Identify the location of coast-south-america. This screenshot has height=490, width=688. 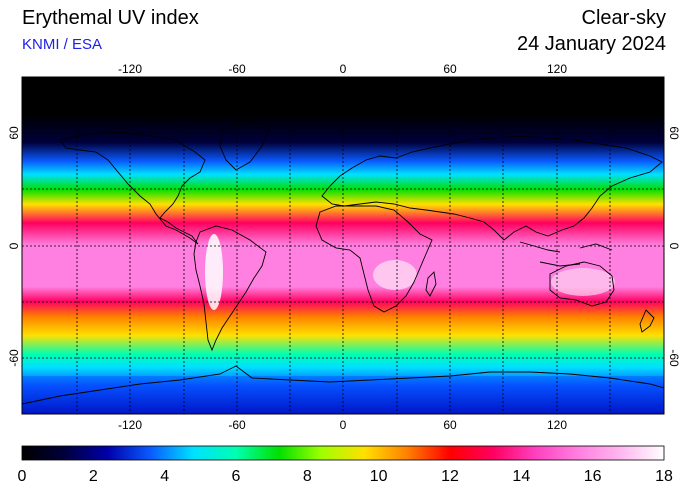
(230, 288).